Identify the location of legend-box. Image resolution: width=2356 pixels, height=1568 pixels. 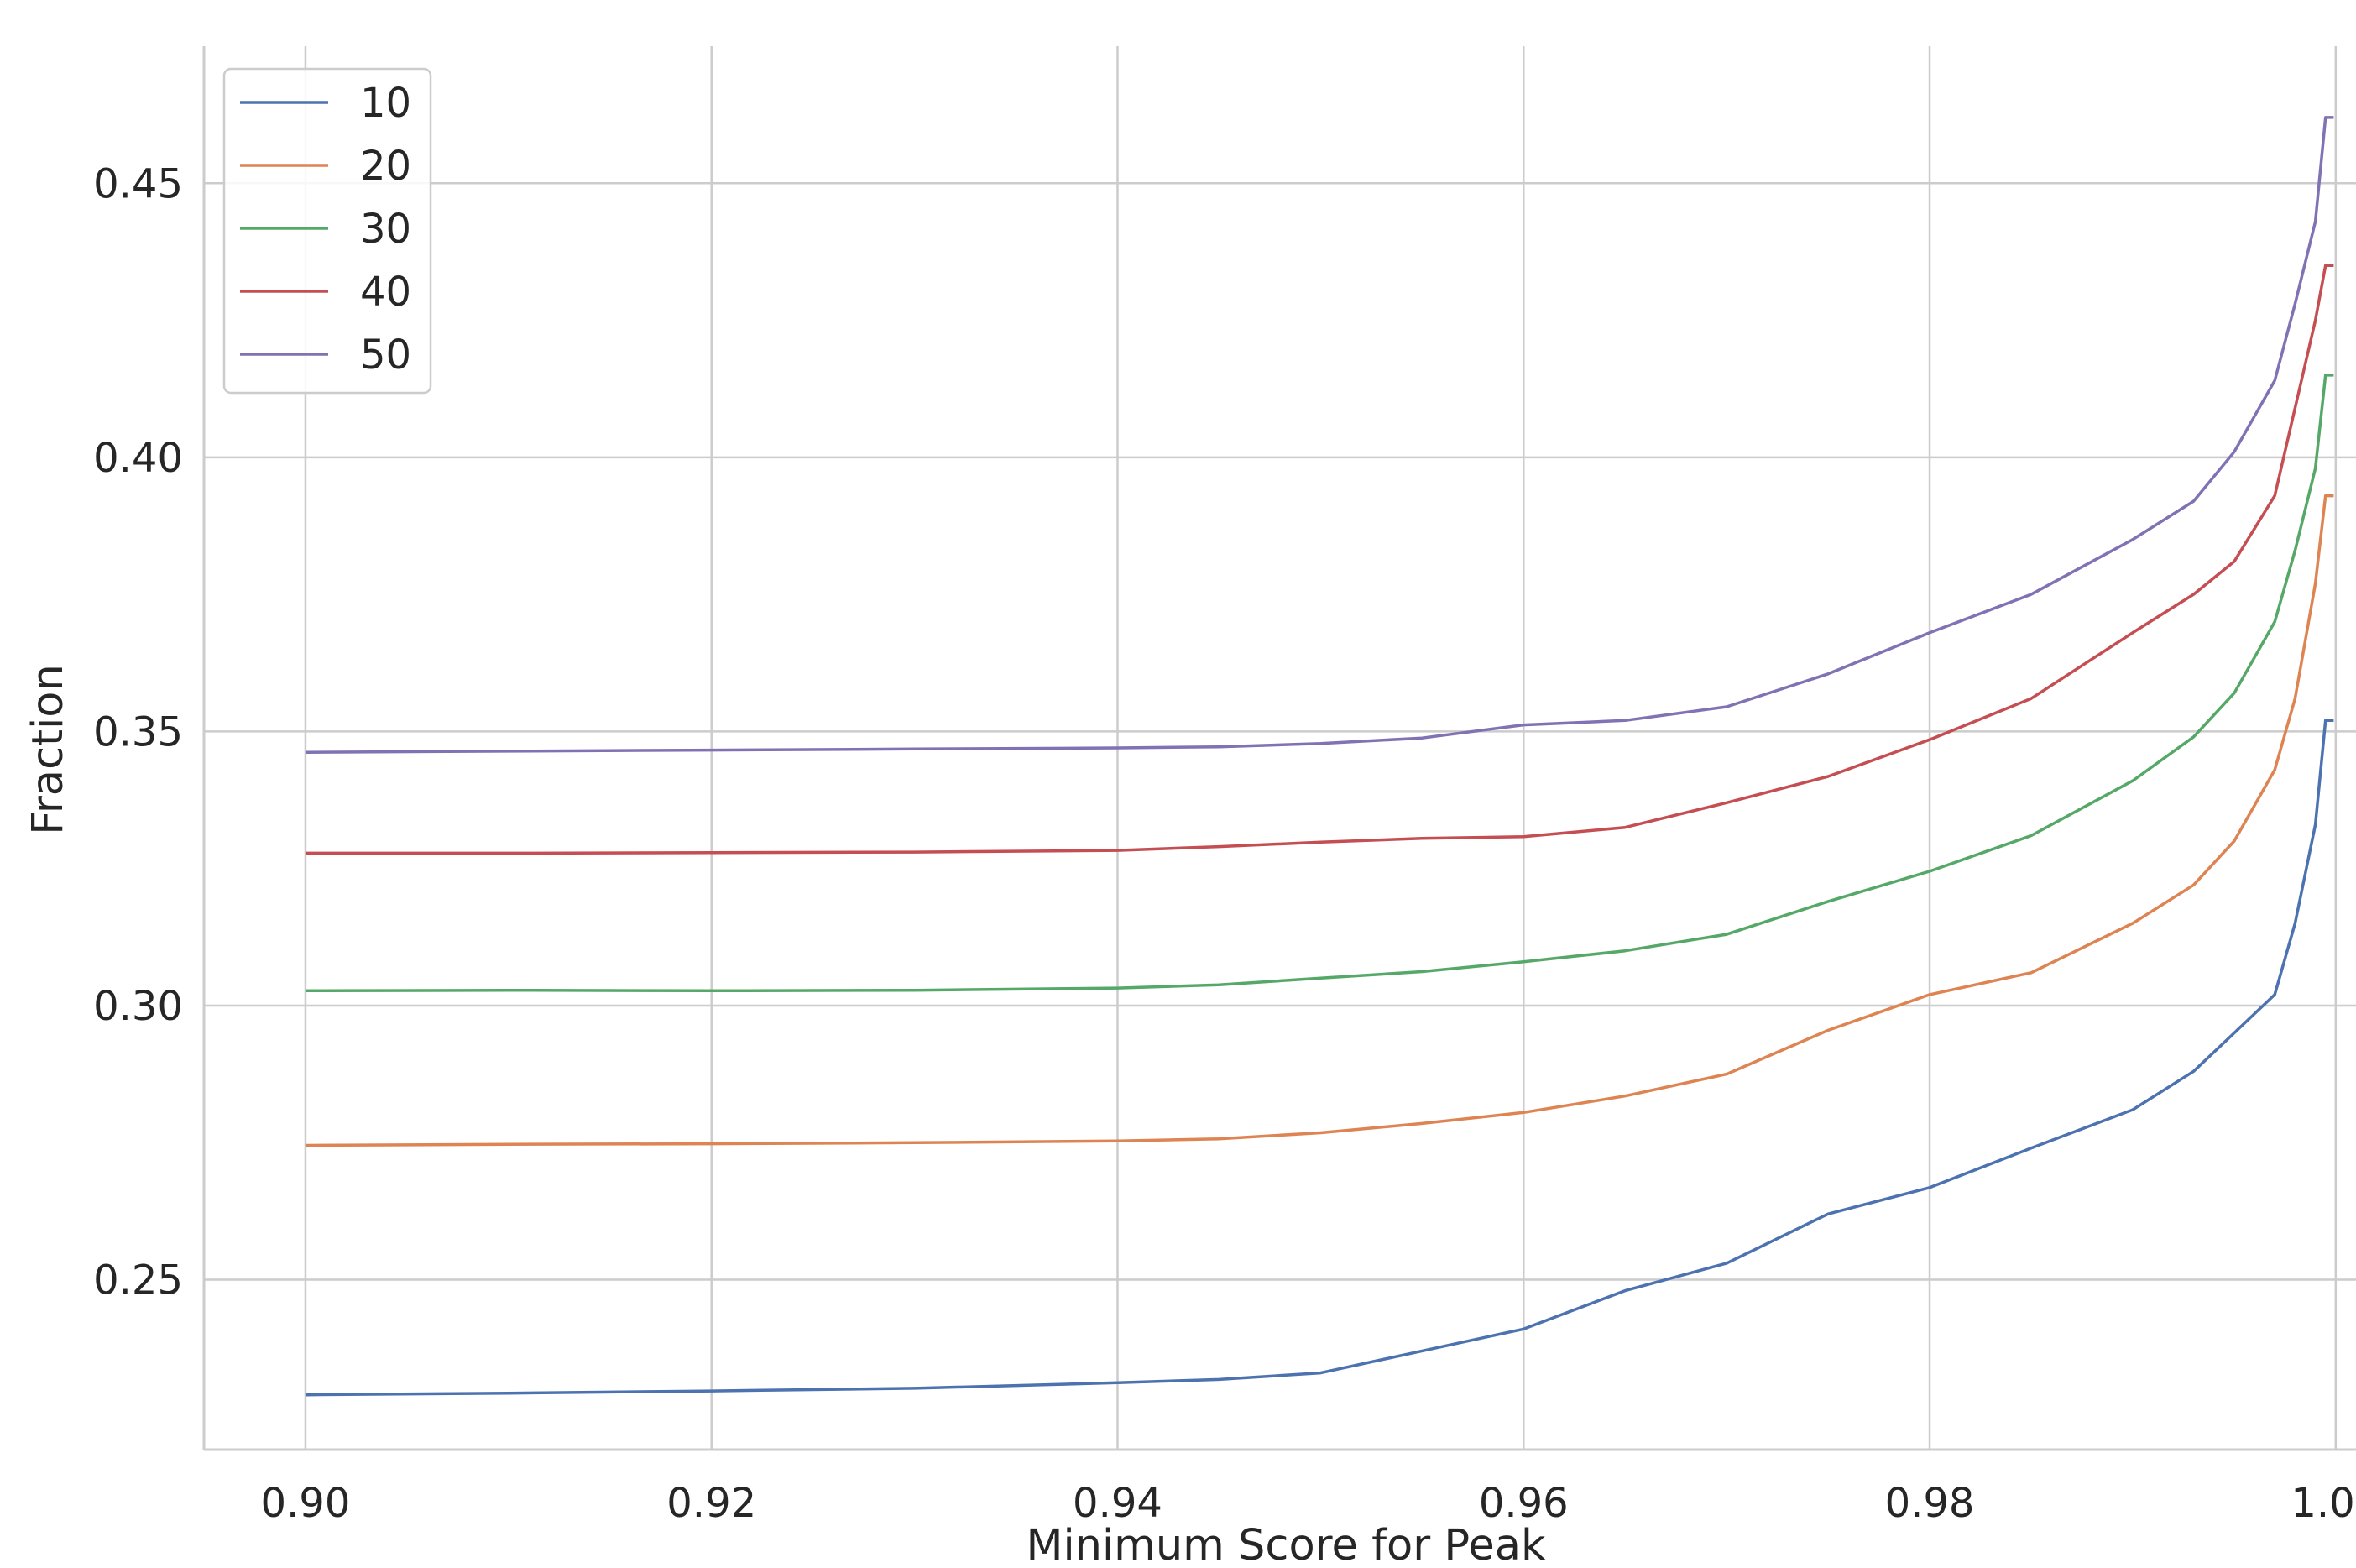
(327, 231).